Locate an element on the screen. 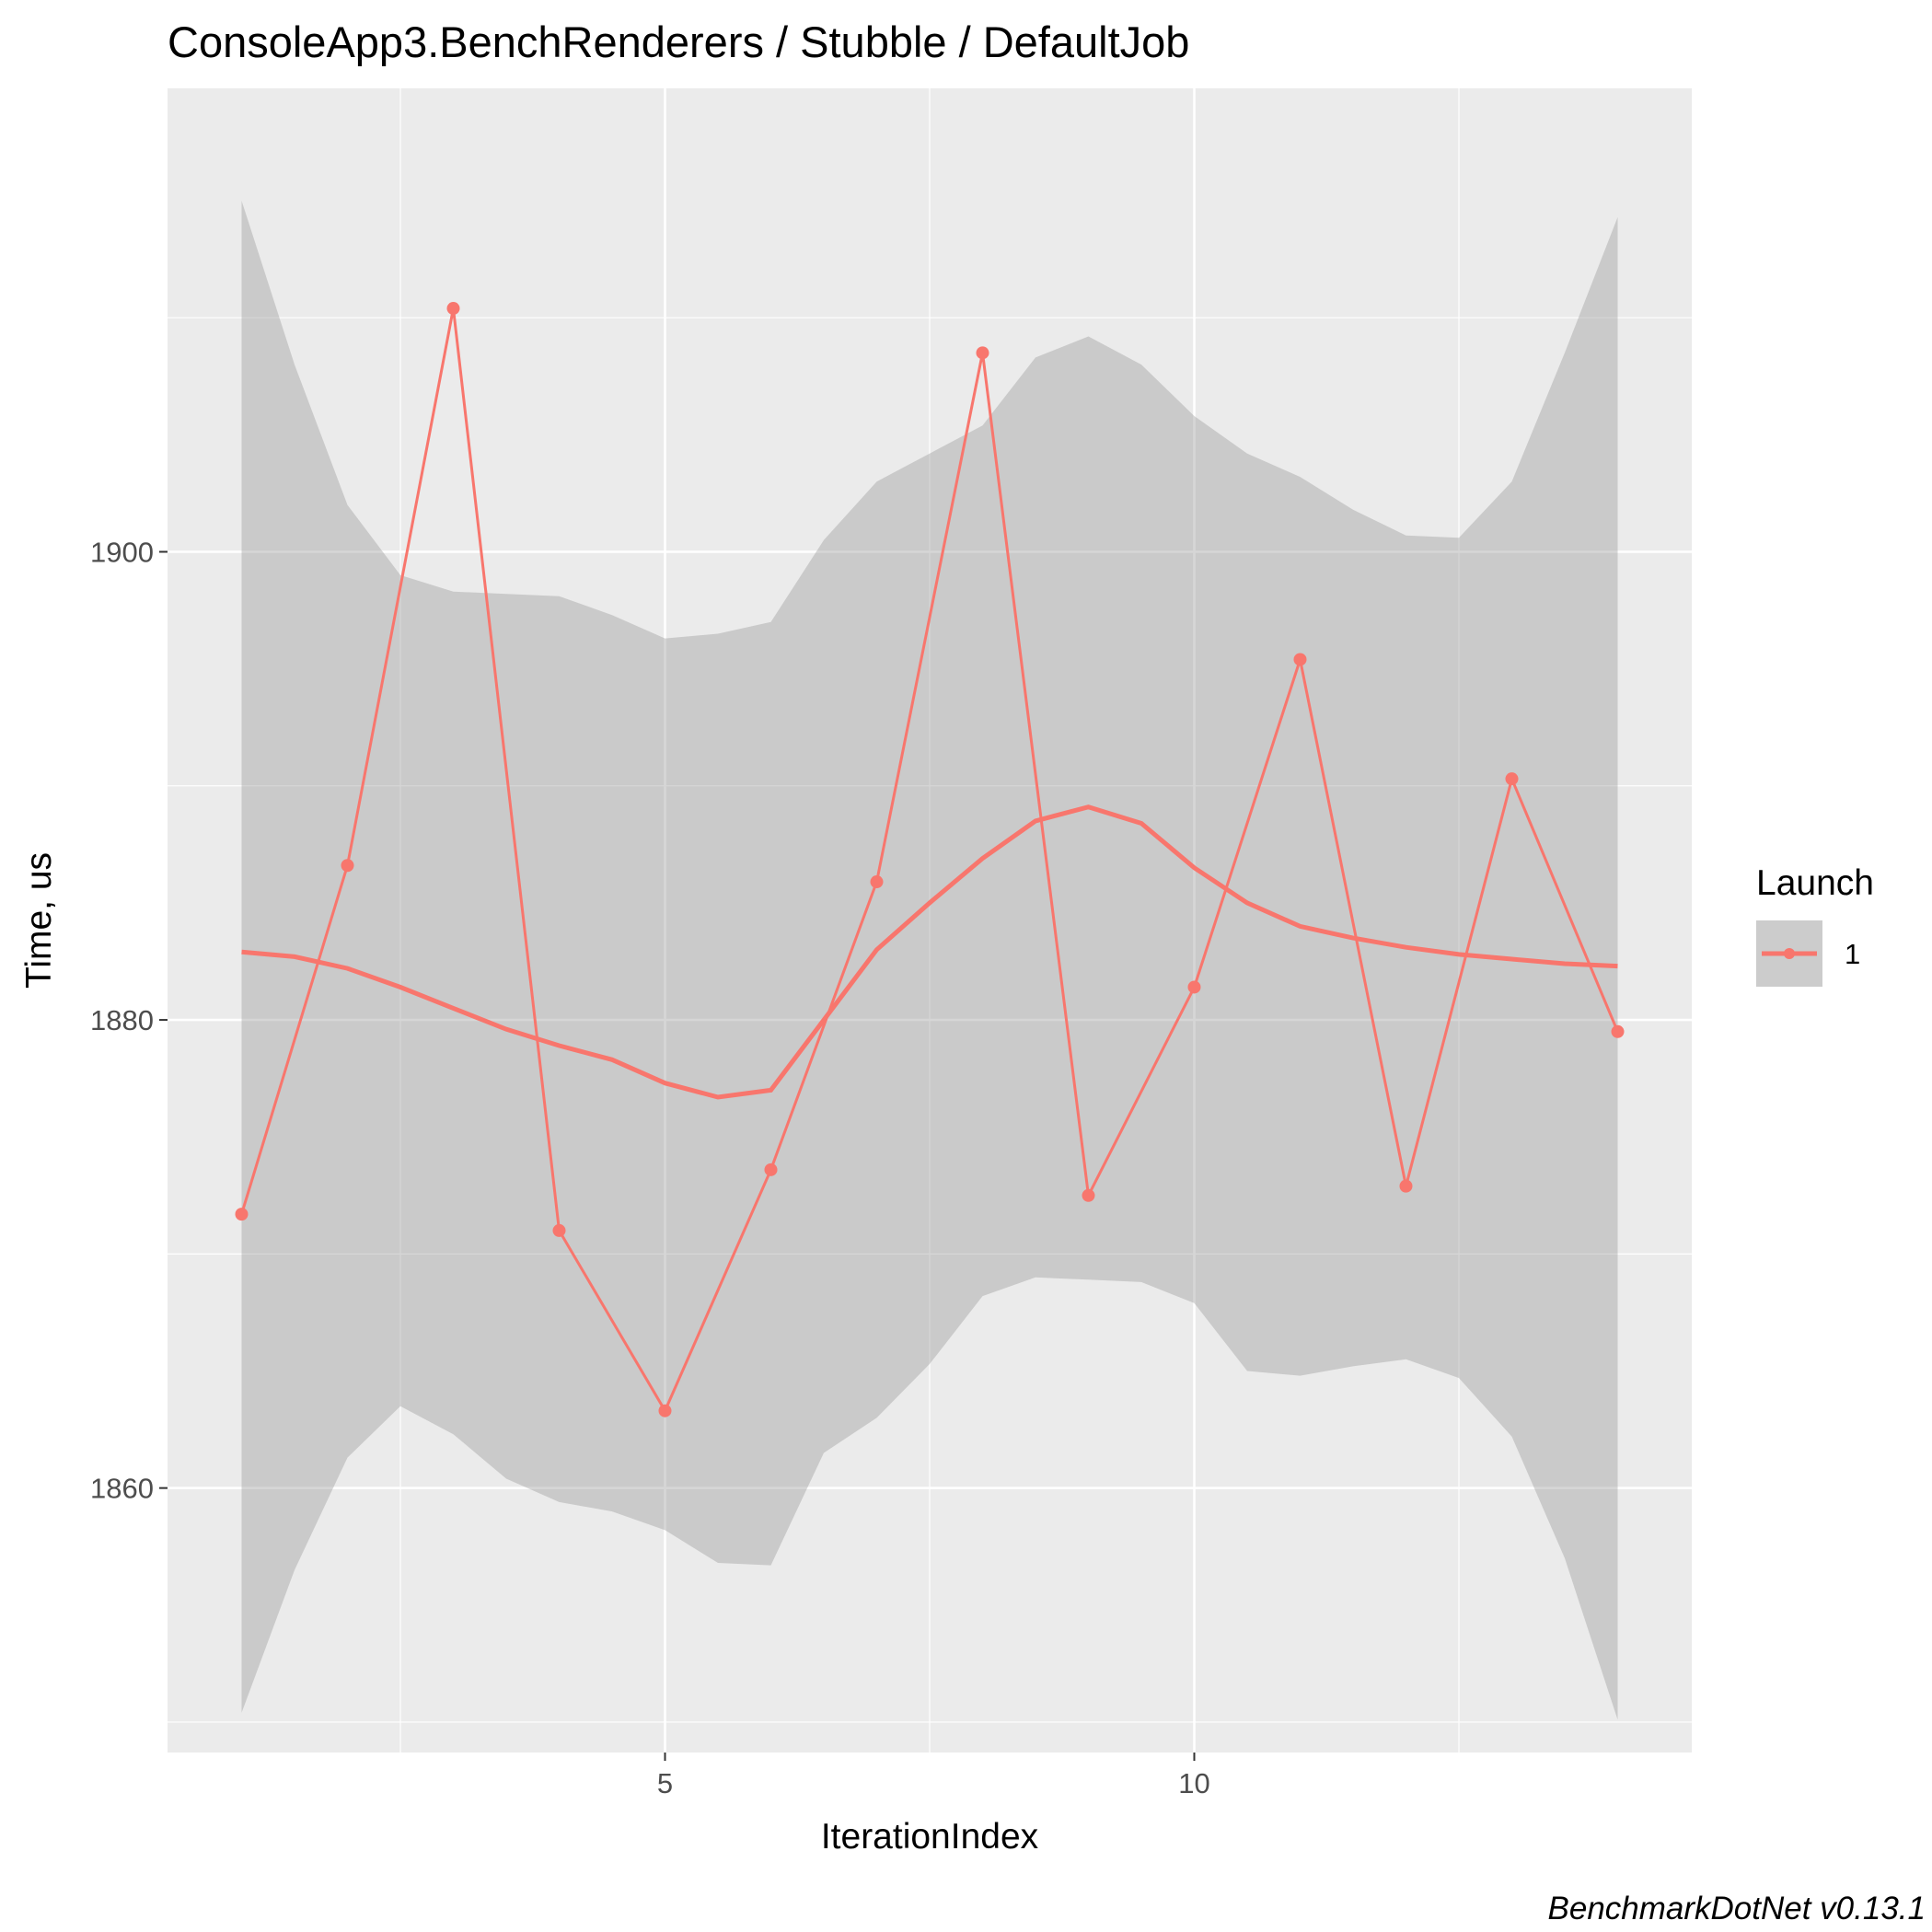  caption: BenchmarkDotNet v0.13.1 is located at coordinates (1737, 1909).